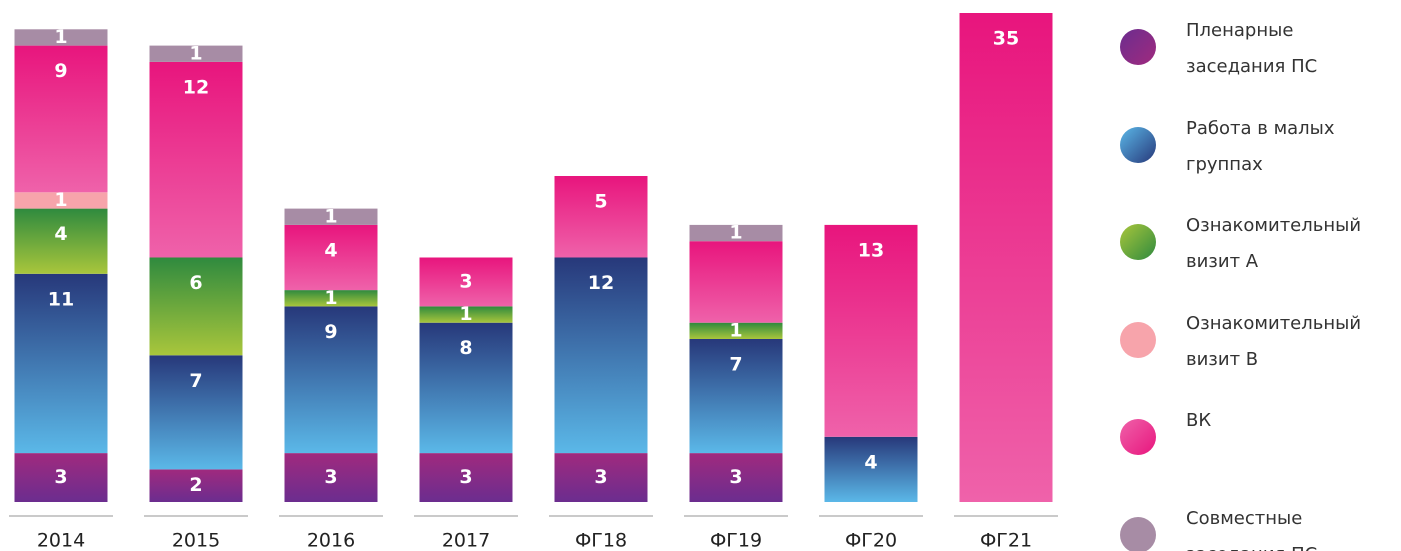  I want to click on legend-label: Ознакомительный визит А, so click(1274, 244).